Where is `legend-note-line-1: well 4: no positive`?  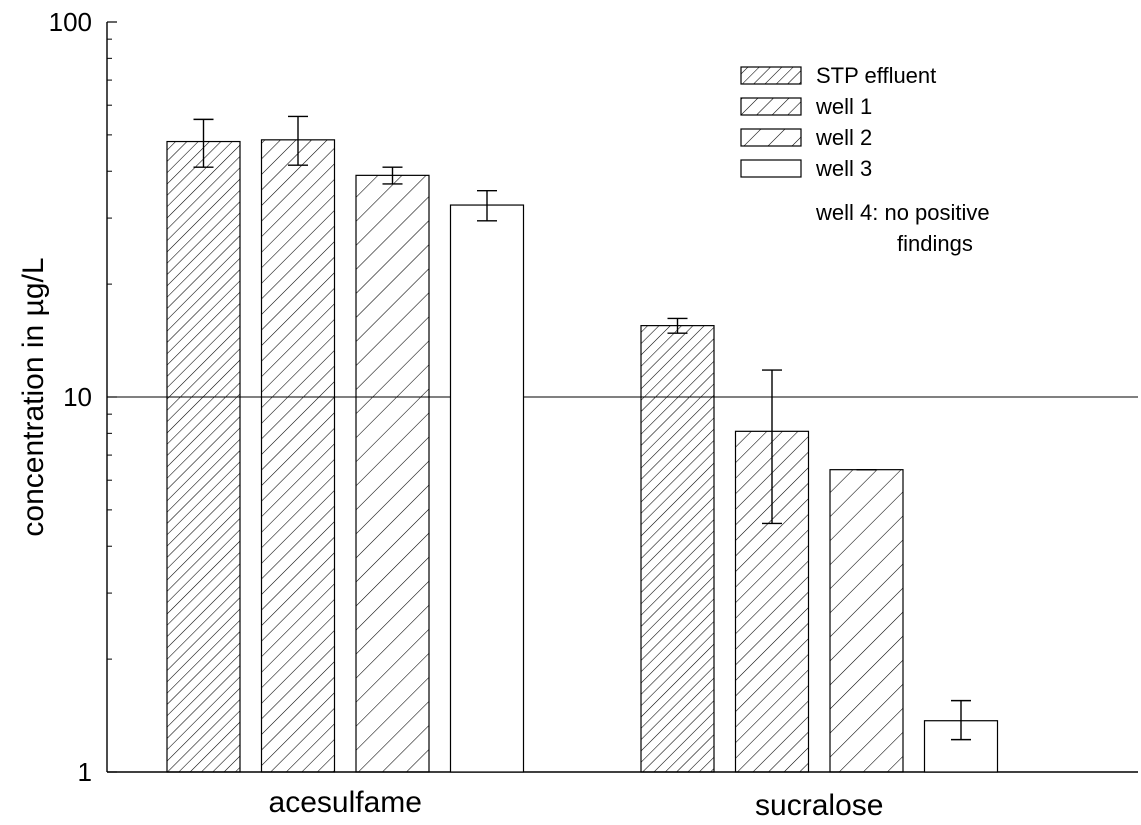 legend-note-line-1: well 4: no positive is located at coordinates (902, 212).